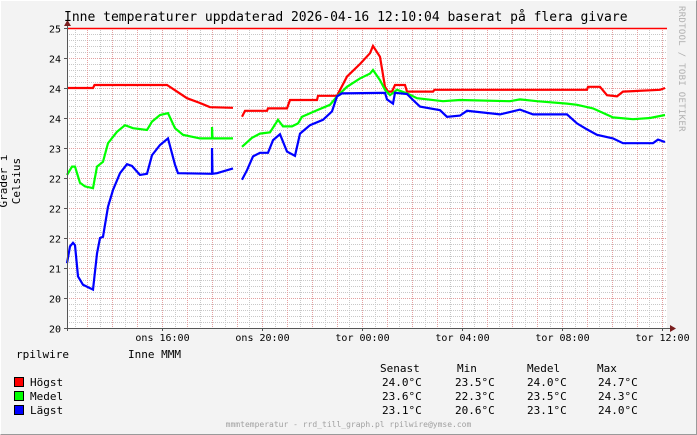 This screenshot has width=697, height=435. Describe the element at coordinates (544, 368) in the screenshot. I see `legend-col-medel: Medel` at that location.